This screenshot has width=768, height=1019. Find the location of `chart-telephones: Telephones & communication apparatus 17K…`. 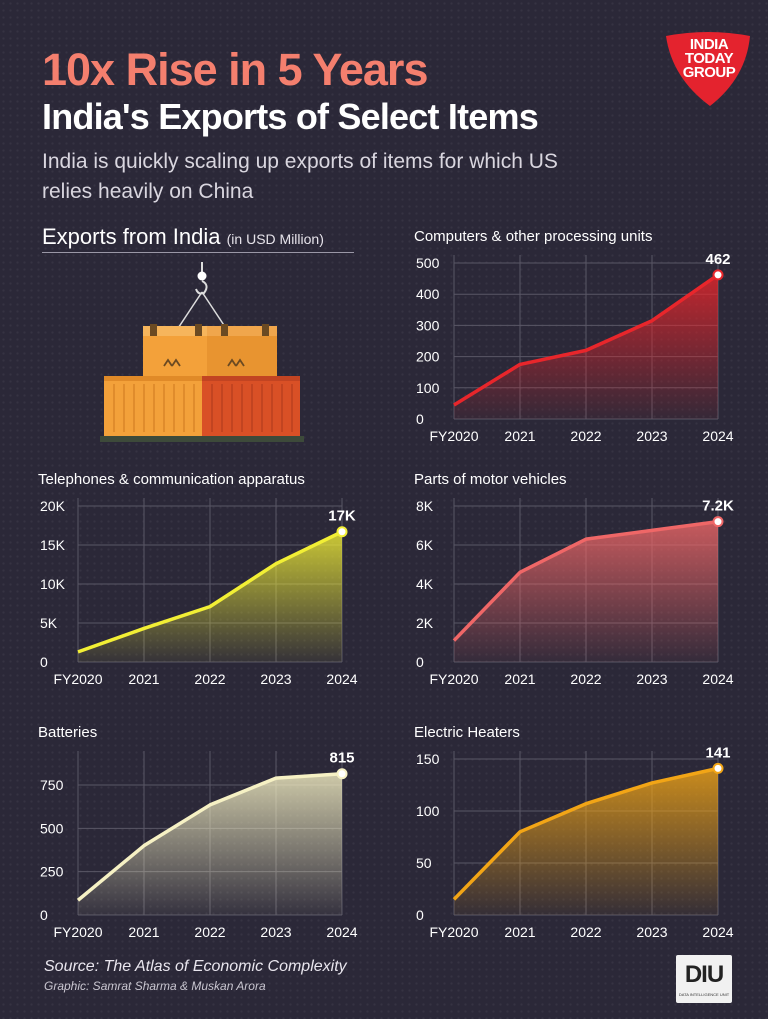

chart-telephones: Telephones & communication apparatus 17K… is located at coordinates (218, 579).